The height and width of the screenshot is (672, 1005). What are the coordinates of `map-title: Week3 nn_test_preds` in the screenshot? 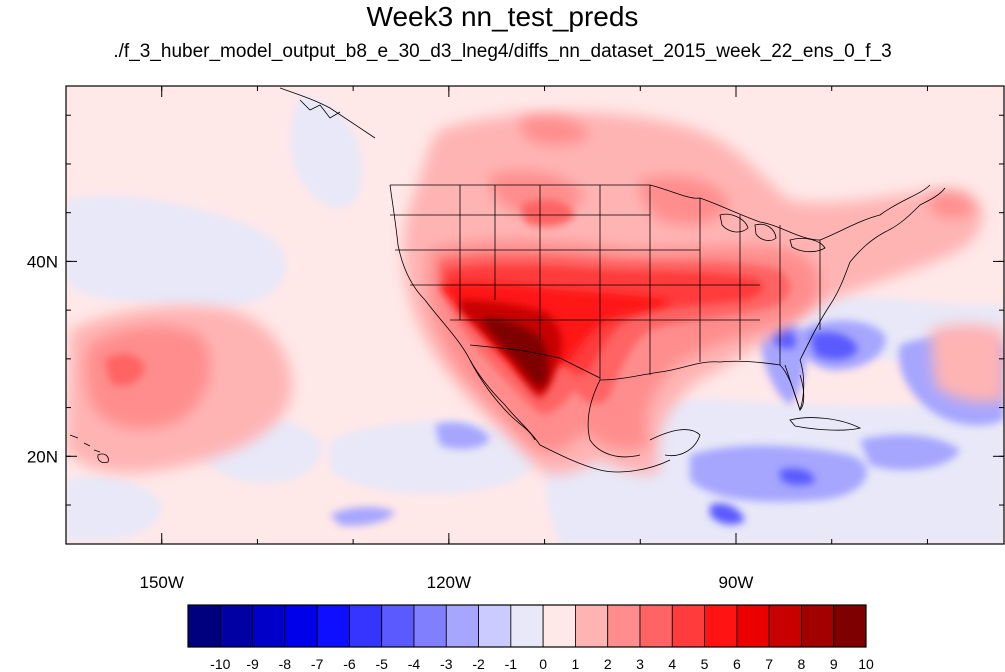 It's located at (502, 16).